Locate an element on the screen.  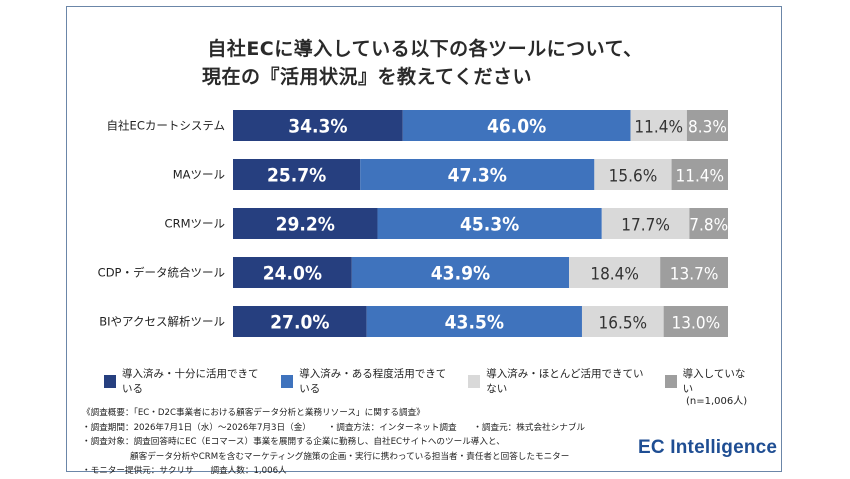
data-label: 25.7% is located at coordinates (296, 176).